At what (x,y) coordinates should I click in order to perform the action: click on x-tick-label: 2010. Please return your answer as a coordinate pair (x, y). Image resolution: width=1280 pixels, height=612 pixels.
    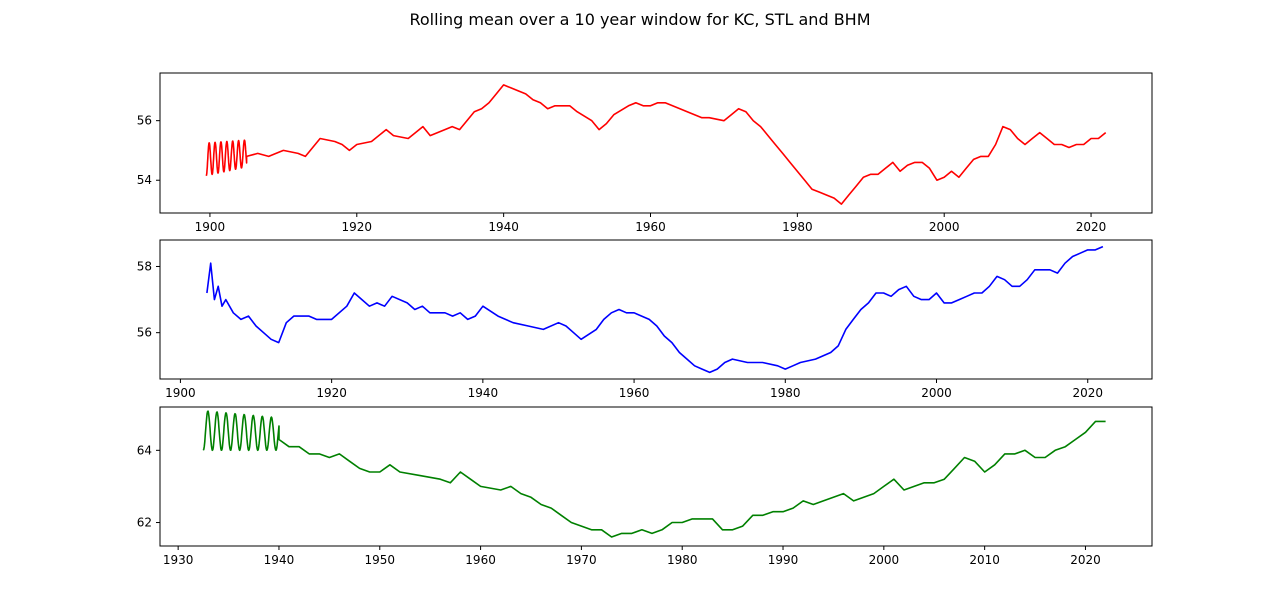
    Looking at the image, I should click on (984, 560).